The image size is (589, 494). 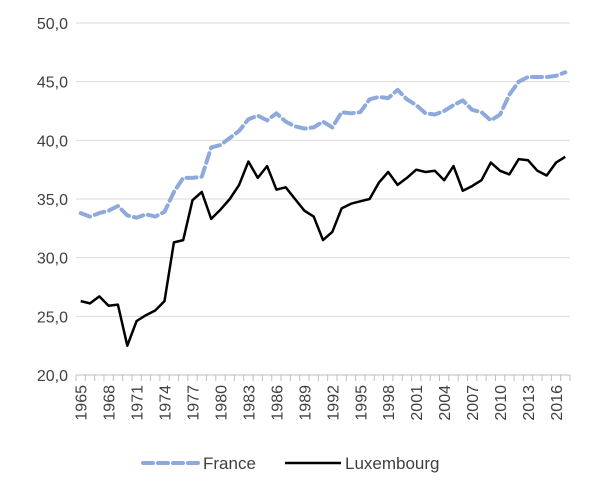 What do you see at coordinates (52, 141) in the screenshot?
I see `y-tick-label: 40,0` at bounding box center [52, 141].